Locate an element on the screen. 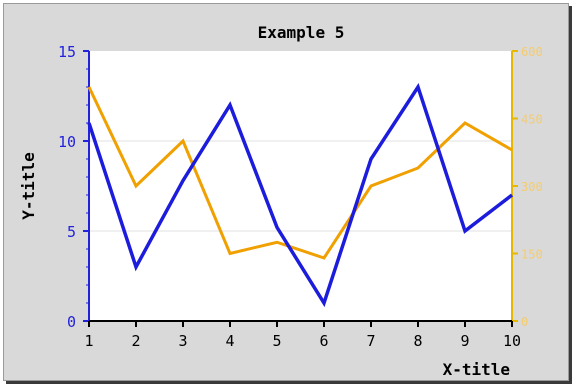 Image resolution: width=576 pixels, height=389 pixels. chart-title: Example 5 is located at coordinates (301, 32).